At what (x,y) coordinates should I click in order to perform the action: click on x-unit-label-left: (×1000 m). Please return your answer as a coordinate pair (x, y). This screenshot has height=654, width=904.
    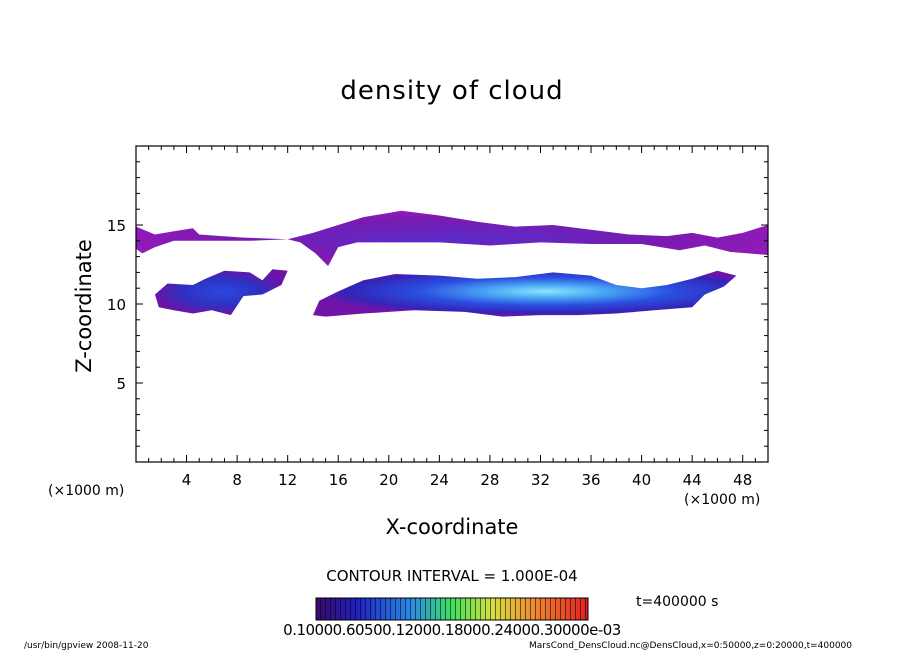
    Looking at the image, I should click on (86, 491).